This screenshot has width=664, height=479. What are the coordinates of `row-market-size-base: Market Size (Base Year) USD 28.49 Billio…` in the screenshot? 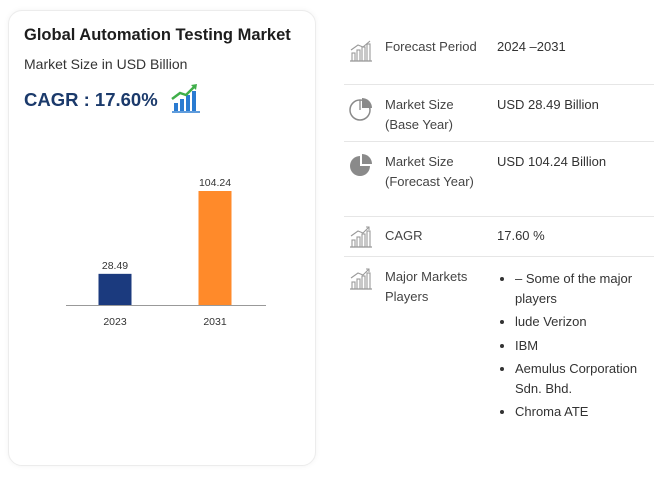 It's located at (499, 113).